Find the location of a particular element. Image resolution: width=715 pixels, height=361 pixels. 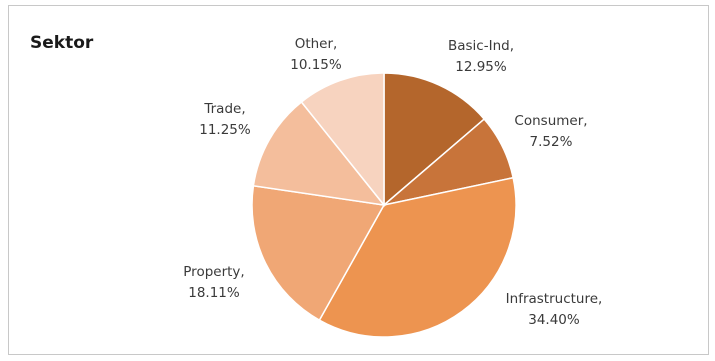

data-label-trade: Trade, 11.25% is located at coordinates (225, 119).